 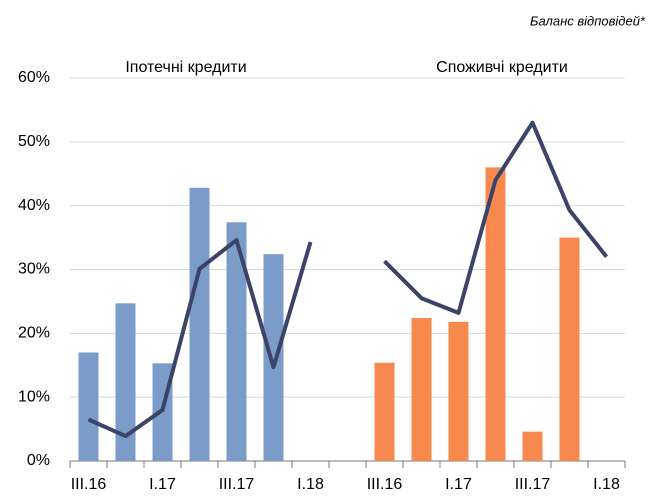 I want to click on y-tick-label: 60%, so click(x=34, y=77).